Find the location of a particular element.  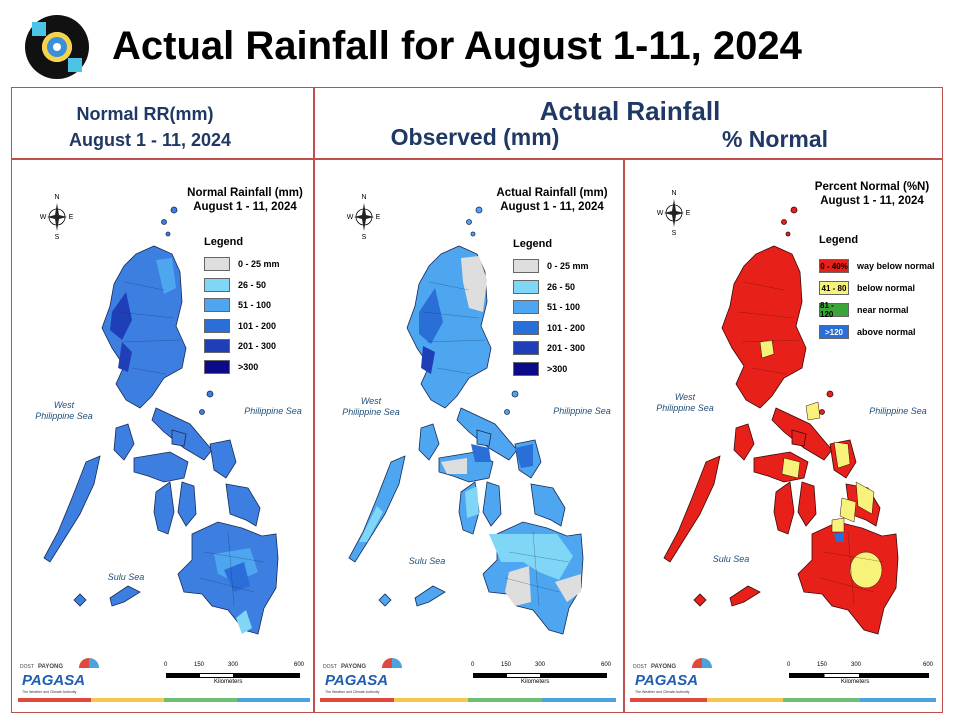

legend-item: >120 above normal is located at coordinates (867, 332).